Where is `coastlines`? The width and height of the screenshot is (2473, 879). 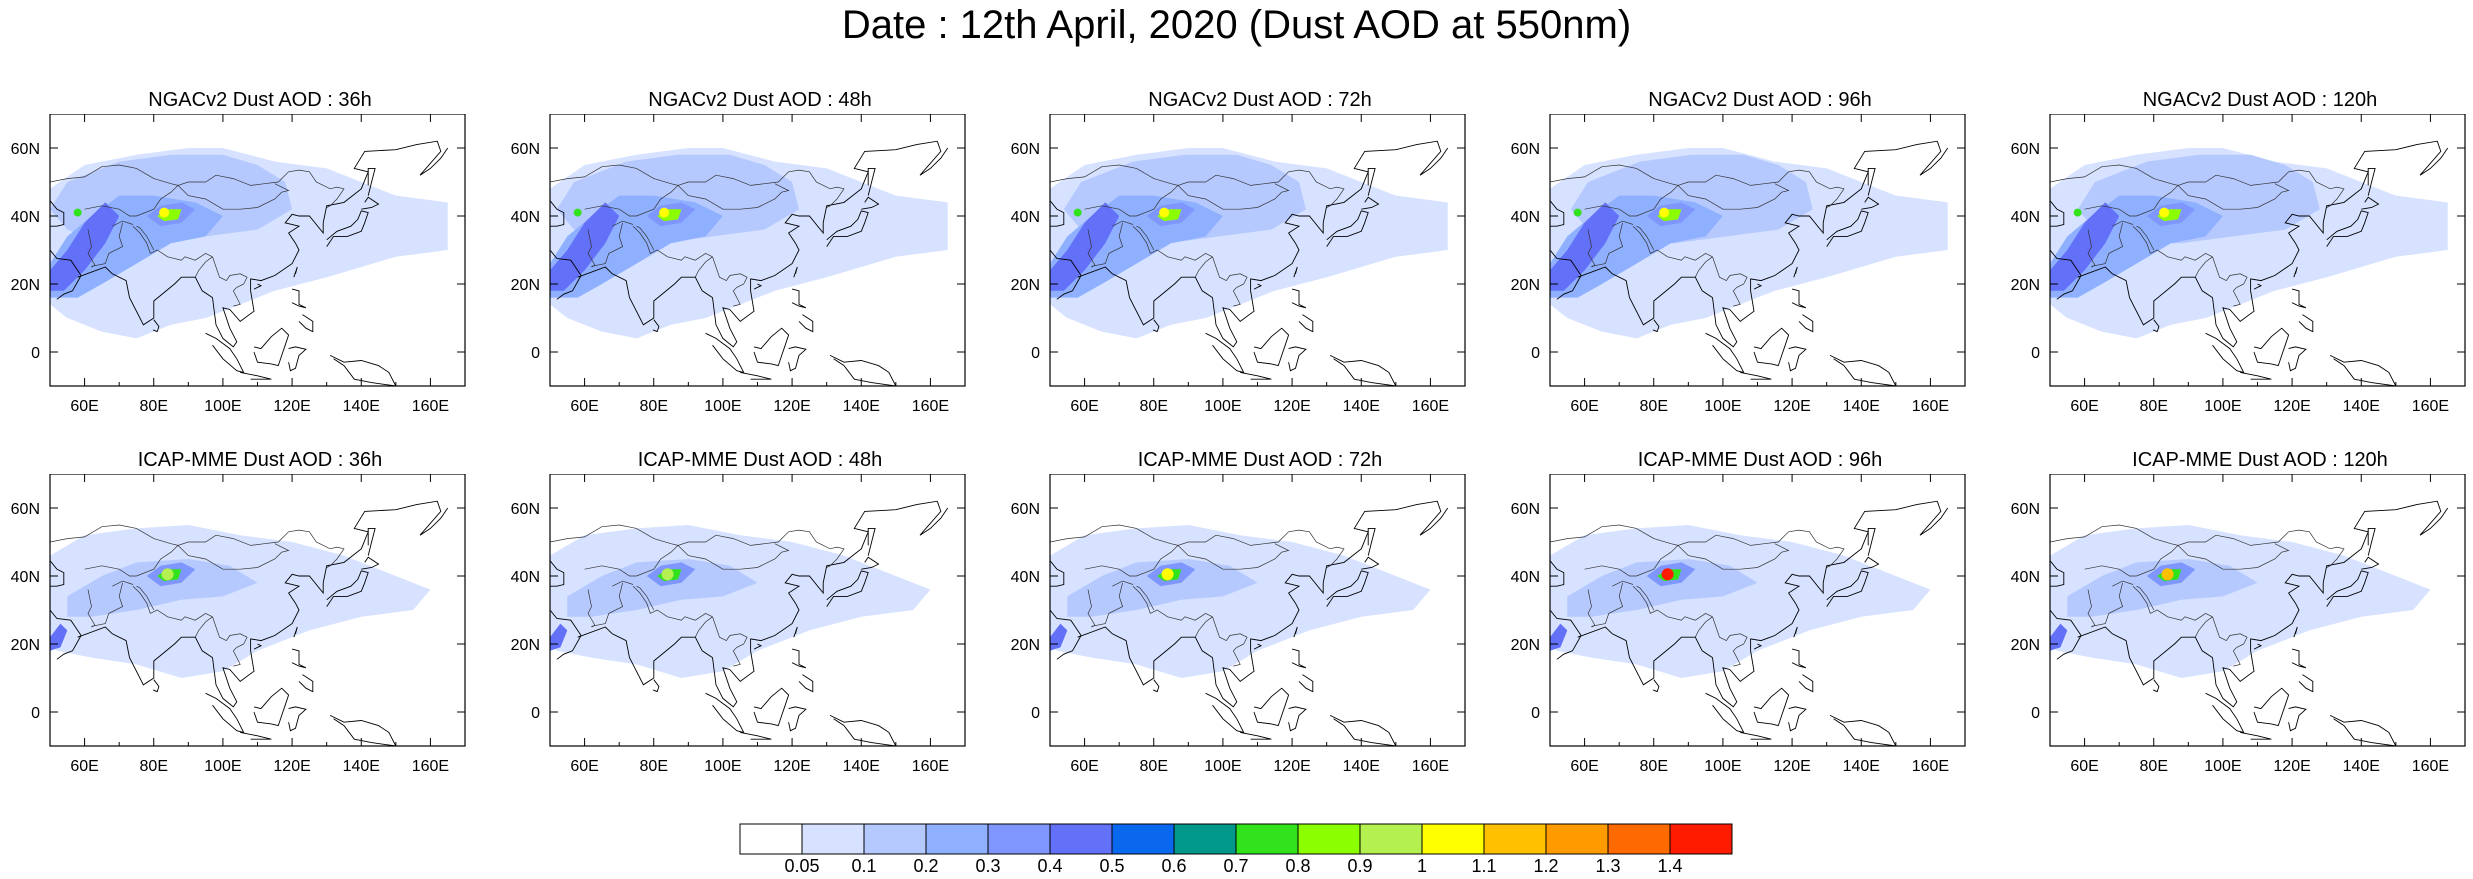
coastlines is located at coordinates (749, 263).